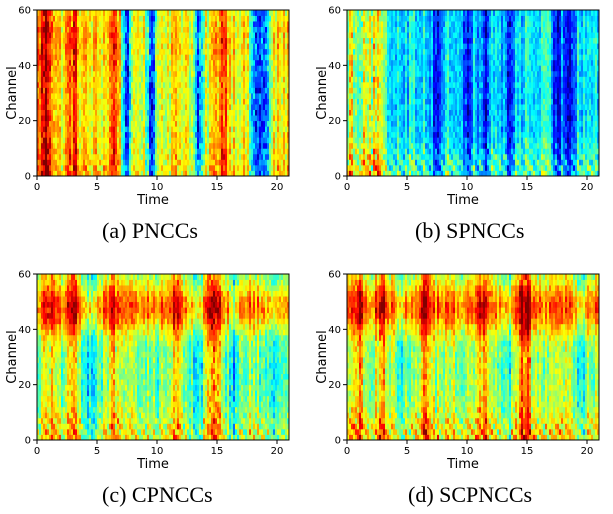 This screenshot has width=613, height=514. What do you see at coordinates (217, 187) in the screenshot?
I see `x-tick-label: 15` at bounding box center [217, 187].